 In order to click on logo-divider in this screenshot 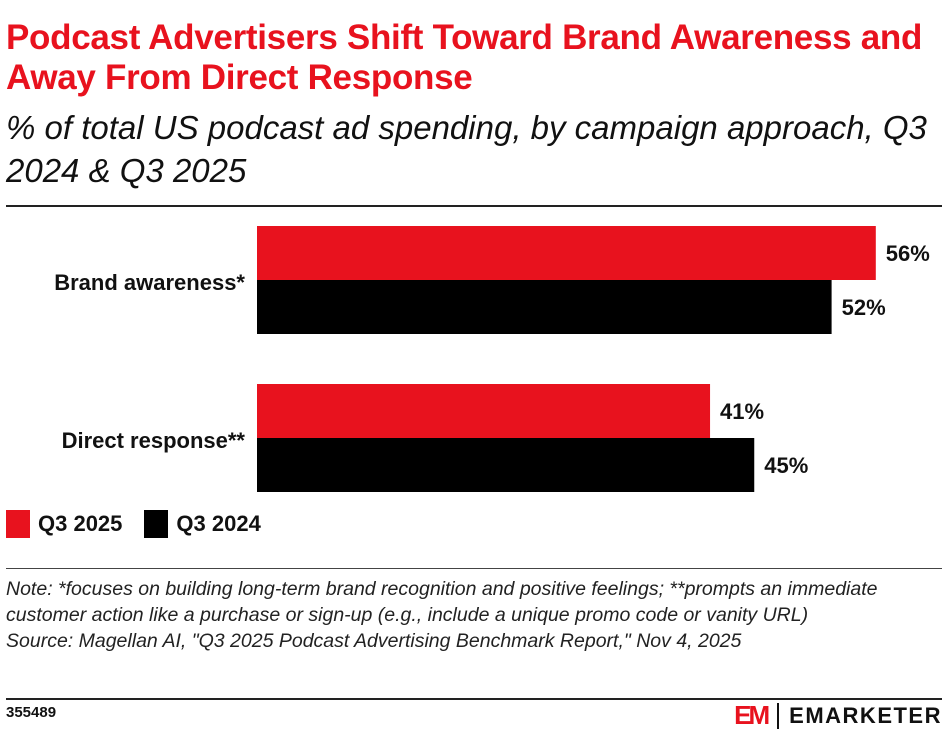, I will do `click(778, 715)`.